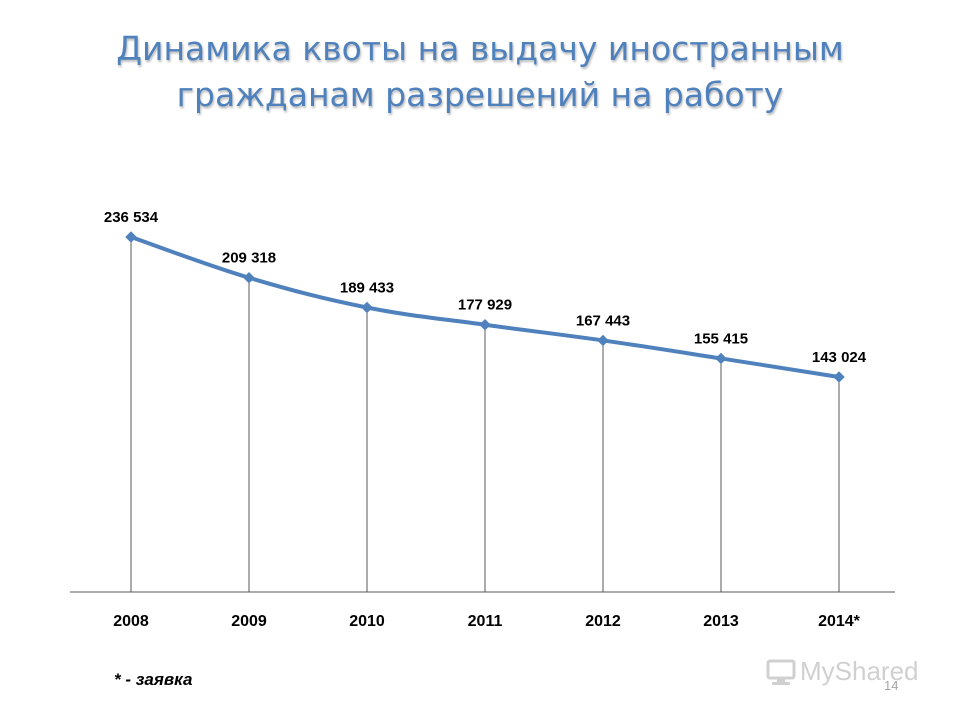  I want to click on slide-title-line-2: гражданам разрешений на работу, so click(480, 94).